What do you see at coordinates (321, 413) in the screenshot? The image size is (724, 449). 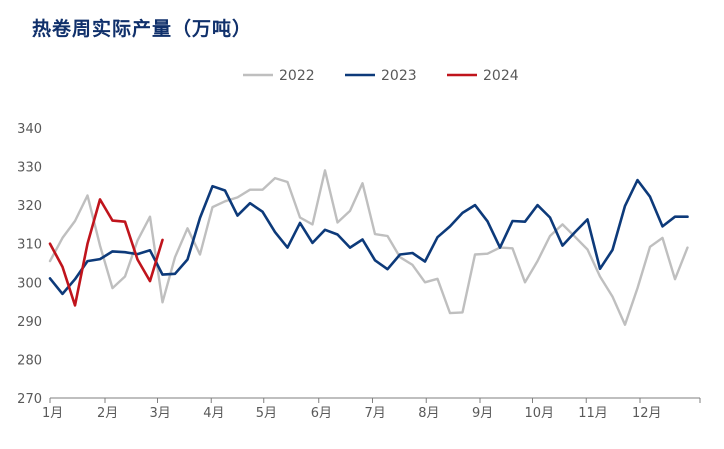 I see `x-tick-label: 6月` at bounding box center [321, 413].